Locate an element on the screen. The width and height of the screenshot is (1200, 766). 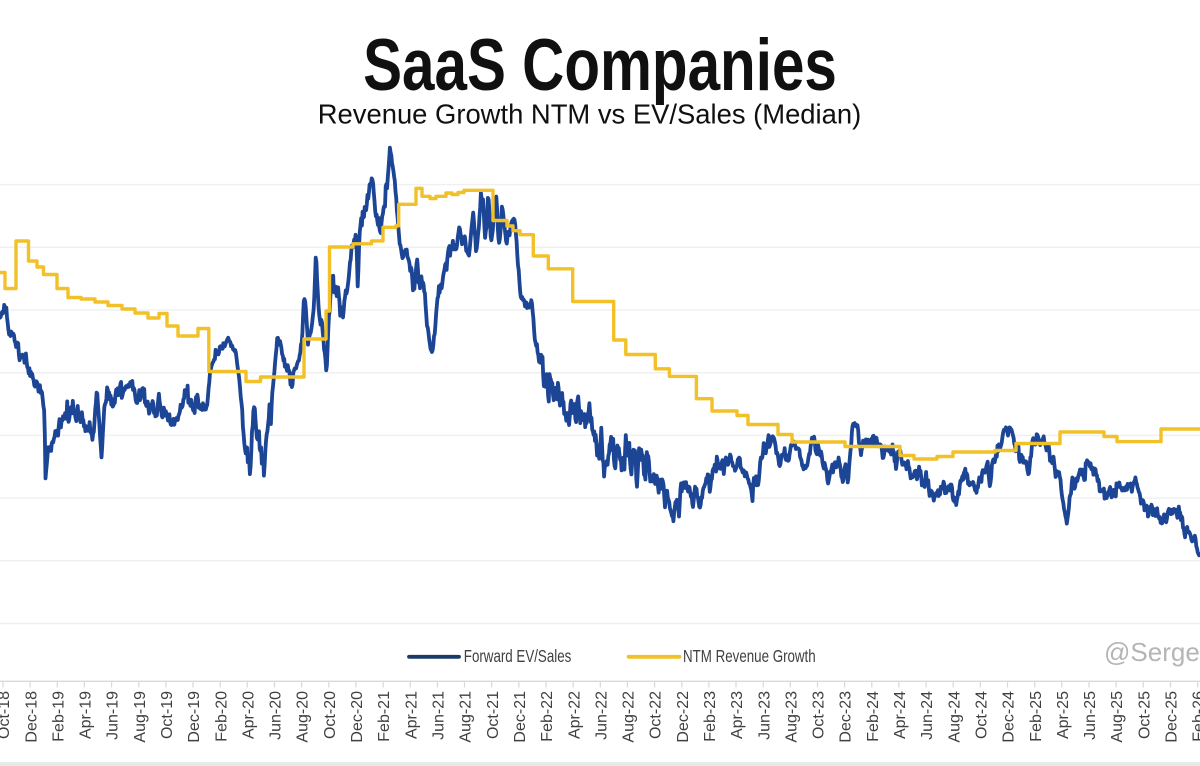
svg-text: Aug-19 is located at coordinates (140, 717).